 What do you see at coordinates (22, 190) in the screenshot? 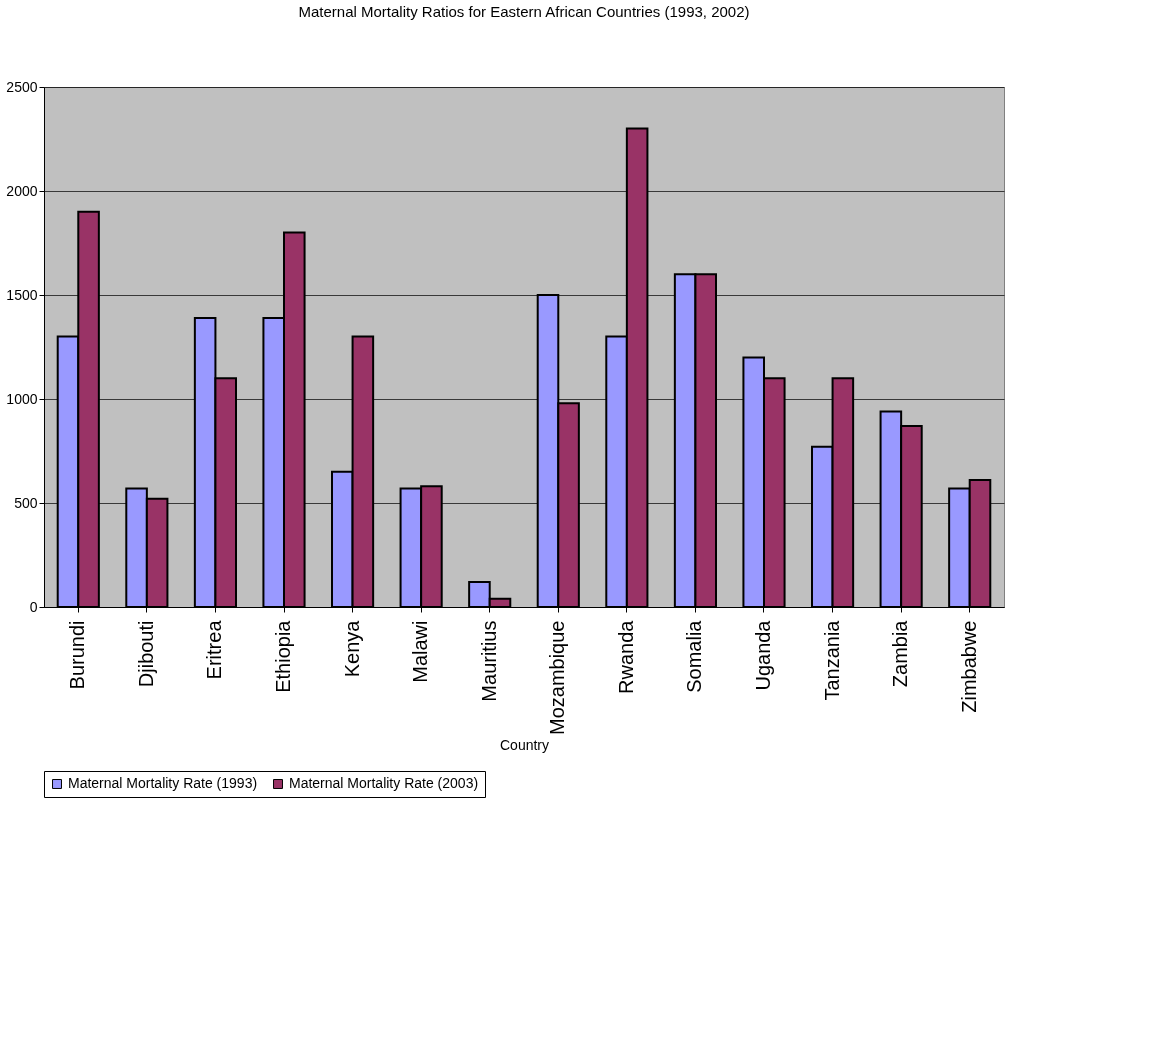
I see `y-tick-label: 2000` at bounding box center [22, 190].